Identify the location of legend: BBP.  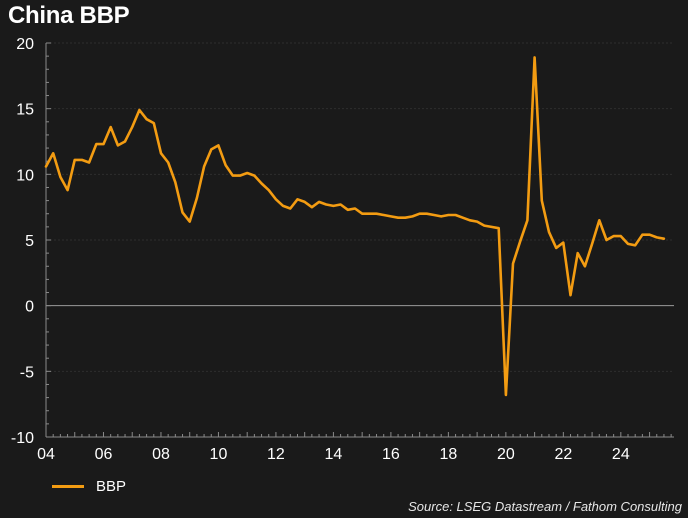
(89, 486).